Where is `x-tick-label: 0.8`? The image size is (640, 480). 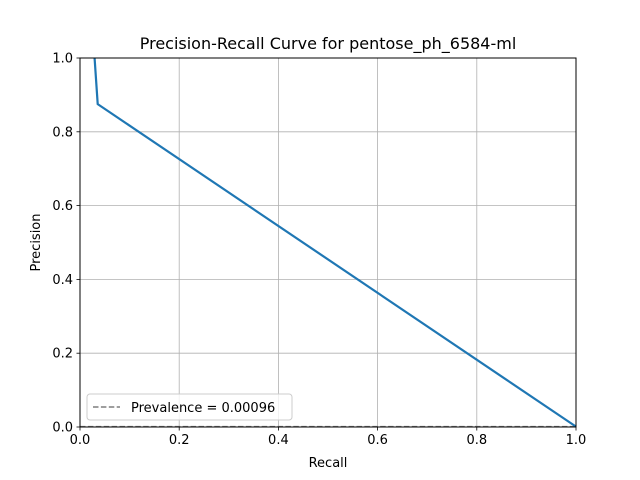
x-tick-label: 0.8 is located at coordinates (476, 440).